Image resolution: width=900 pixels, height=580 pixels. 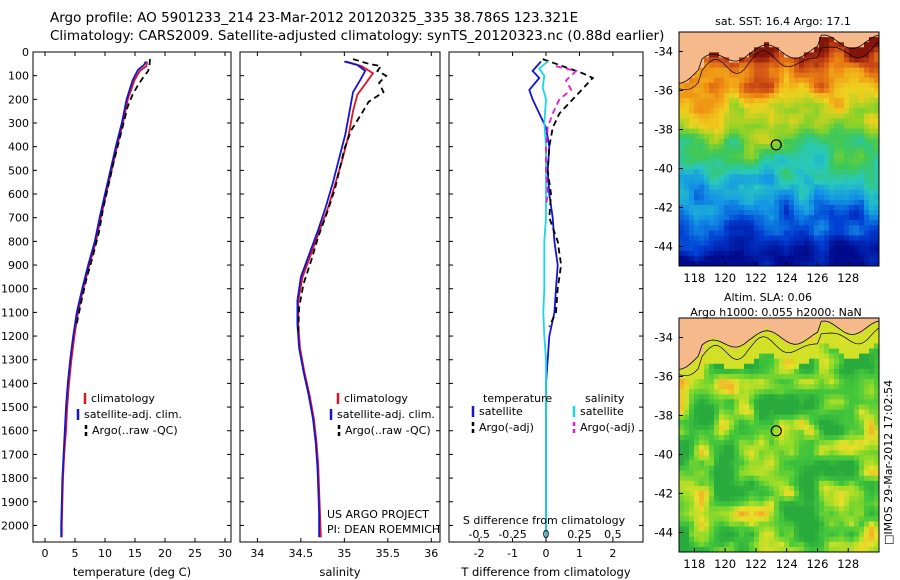 What do you see at coordinates (15, 407) in the screenshot?
I see `y-tick-label: 1500` at bounding box center [15, 407].